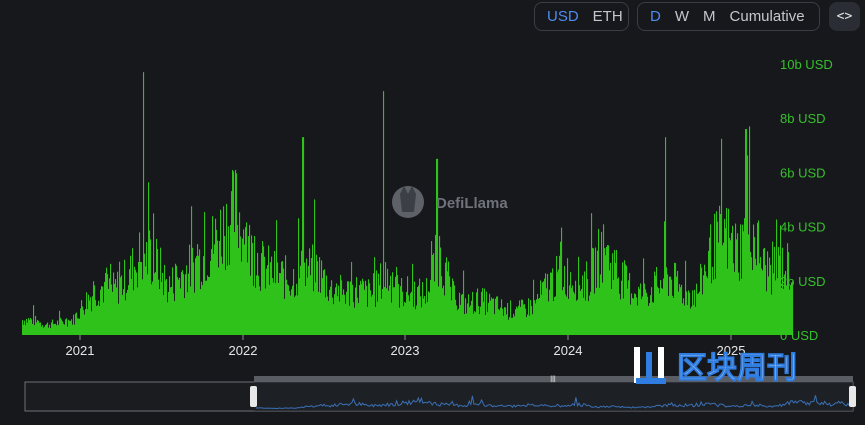 The width and height of the screenshot is (865, 425). What do you see at coordinates (655, 16) in the screenshot?
I see `period-daily-button: D` at bounding box center [655, 16].